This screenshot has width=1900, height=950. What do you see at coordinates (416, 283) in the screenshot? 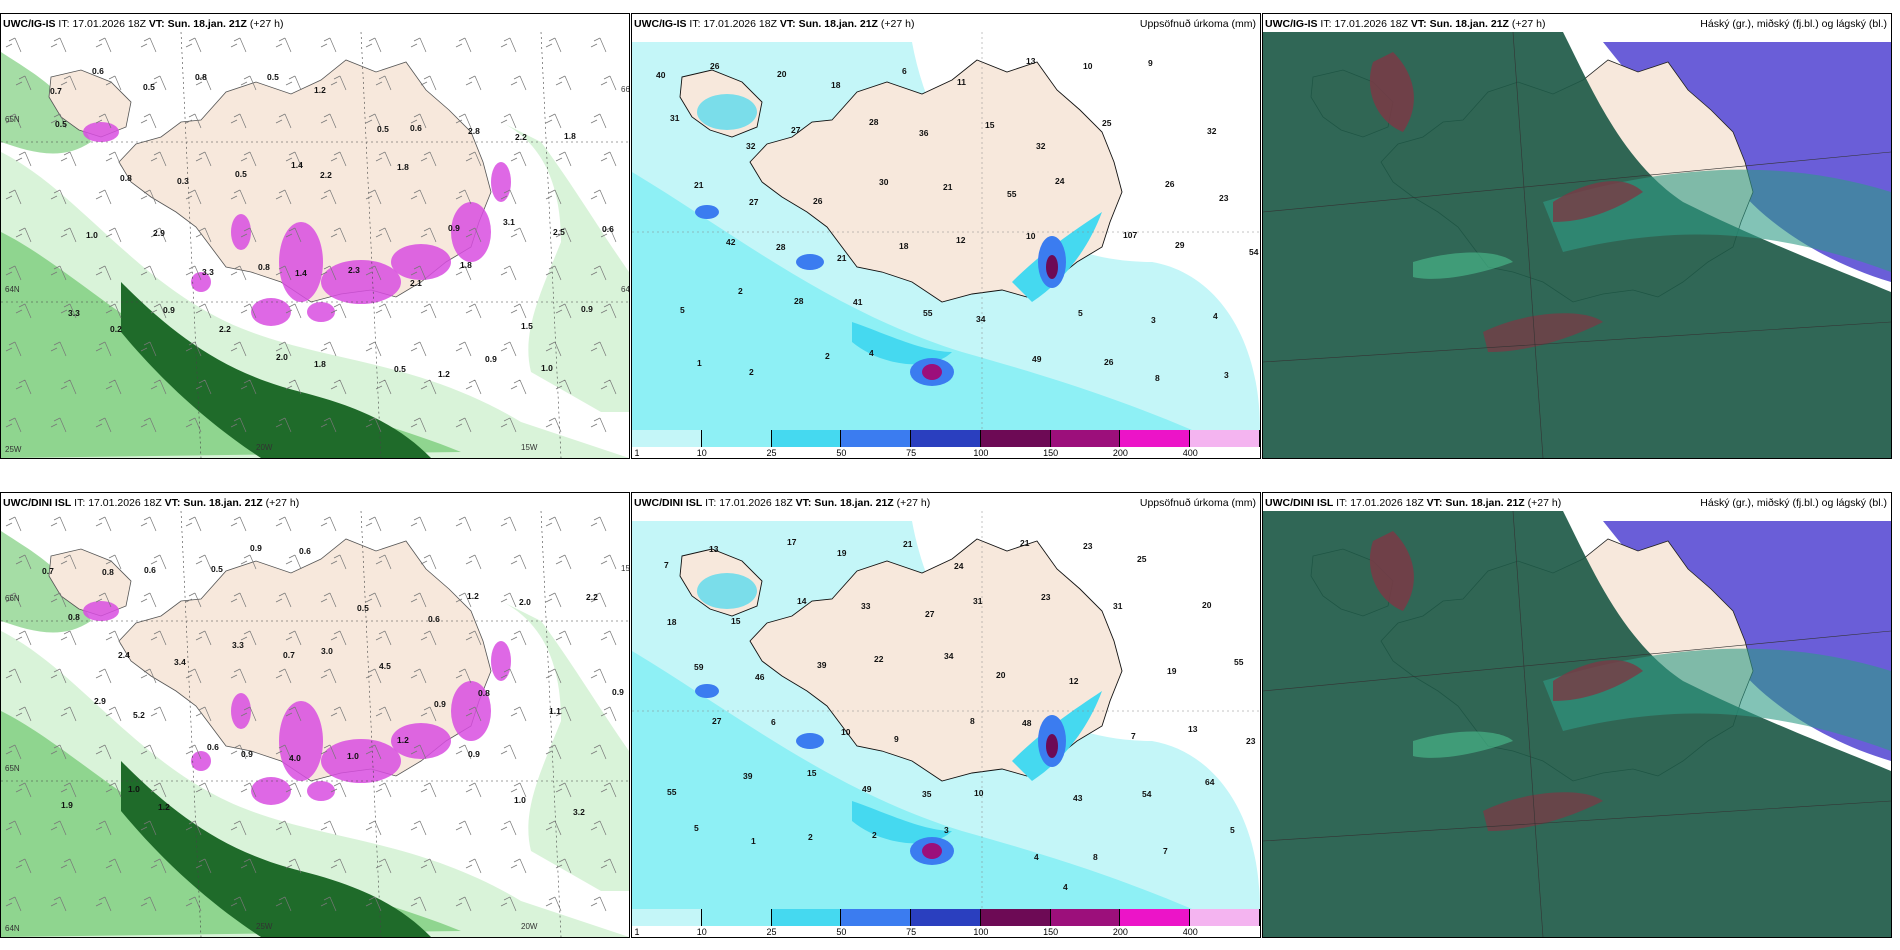
I see `snow-value: 2.1` at bounding box center [416, 283].